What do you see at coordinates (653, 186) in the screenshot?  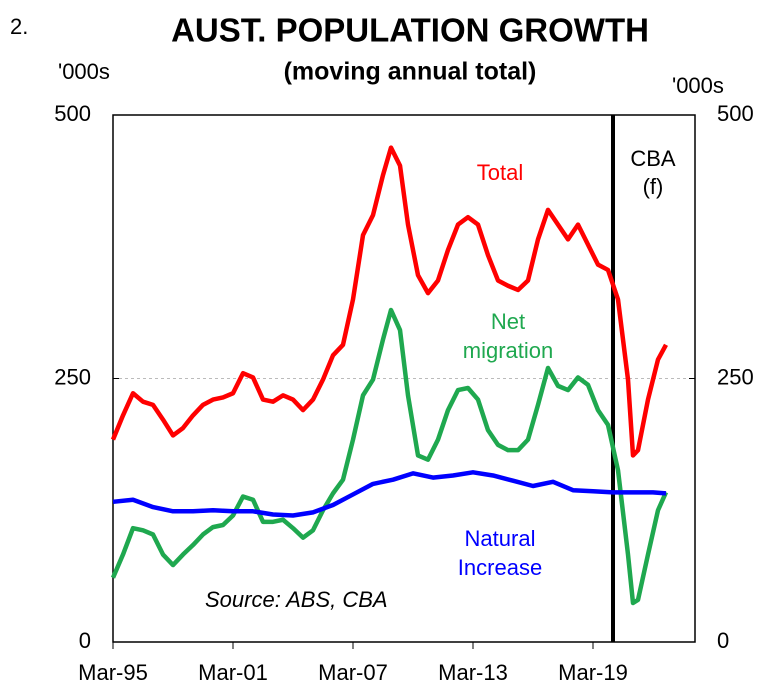 I see `forecast-label: (f)` at bounding box center [653, 186].